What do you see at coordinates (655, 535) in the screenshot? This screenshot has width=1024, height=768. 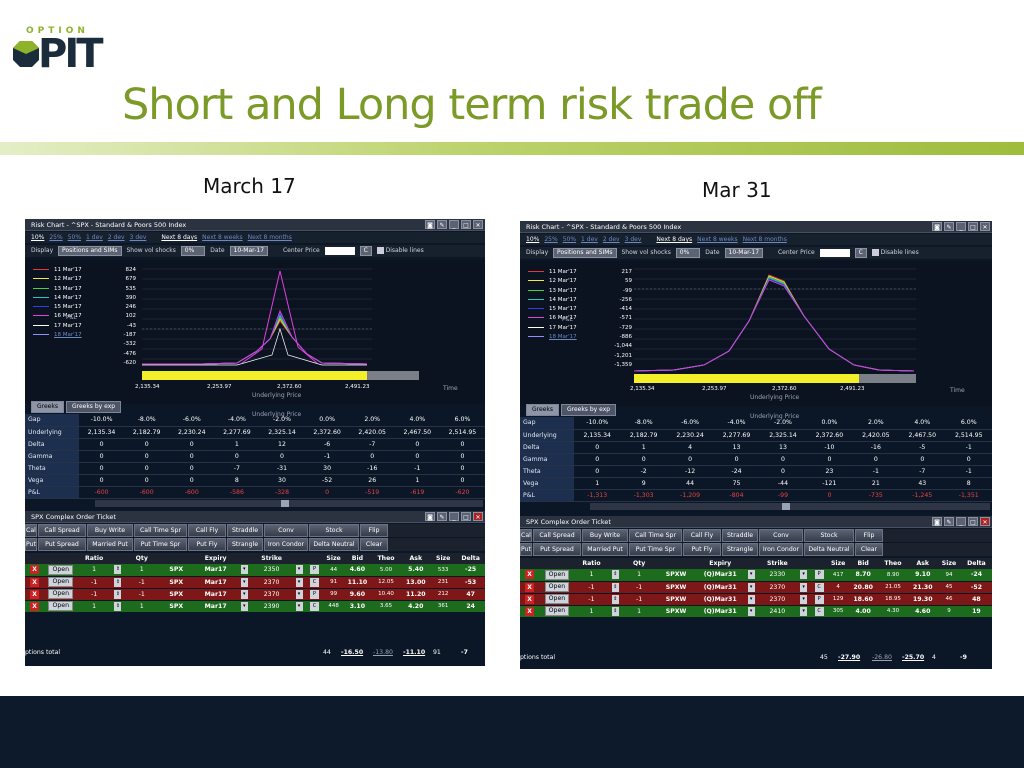 I see `strategy-button: Call Time Spr` at bounding box center [655, 535].